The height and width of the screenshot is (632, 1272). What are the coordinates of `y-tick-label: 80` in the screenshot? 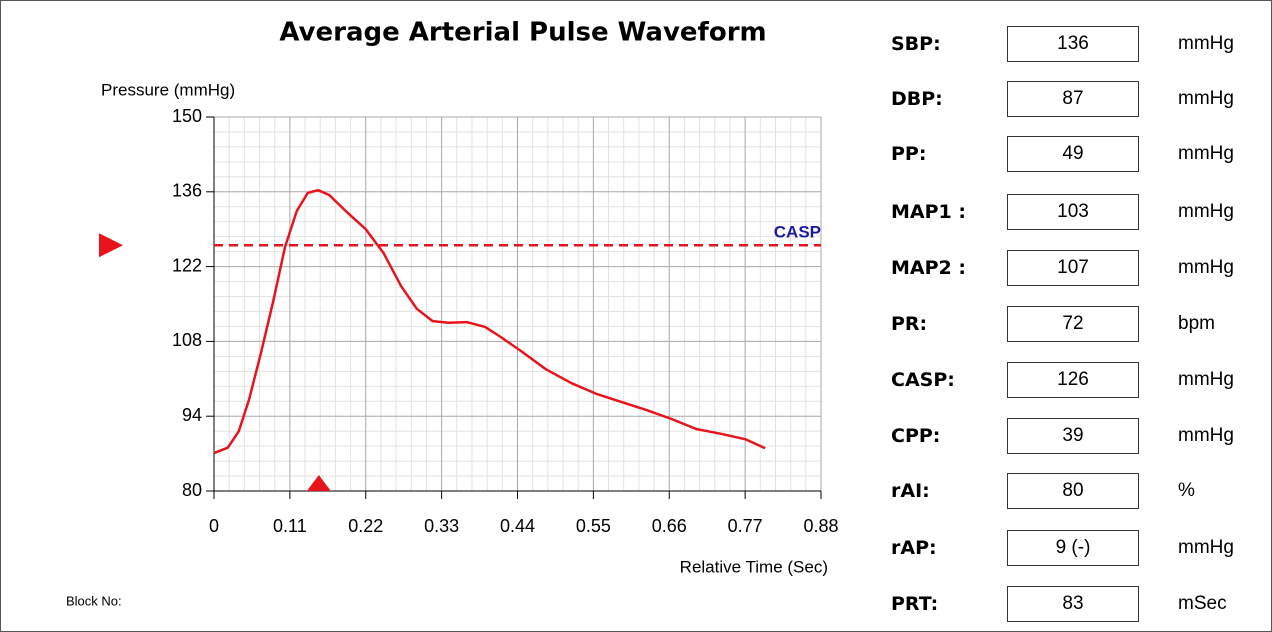 It's located at (192, 490).